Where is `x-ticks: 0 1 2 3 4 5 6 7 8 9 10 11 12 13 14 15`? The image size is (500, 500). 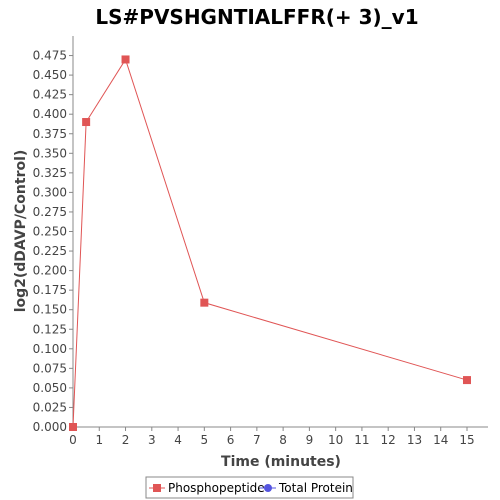
x-ticks: 0 1 2 3 4 5 6 7 8 9 10 11 12 13 14 15 is located at coordinates (272, 437).